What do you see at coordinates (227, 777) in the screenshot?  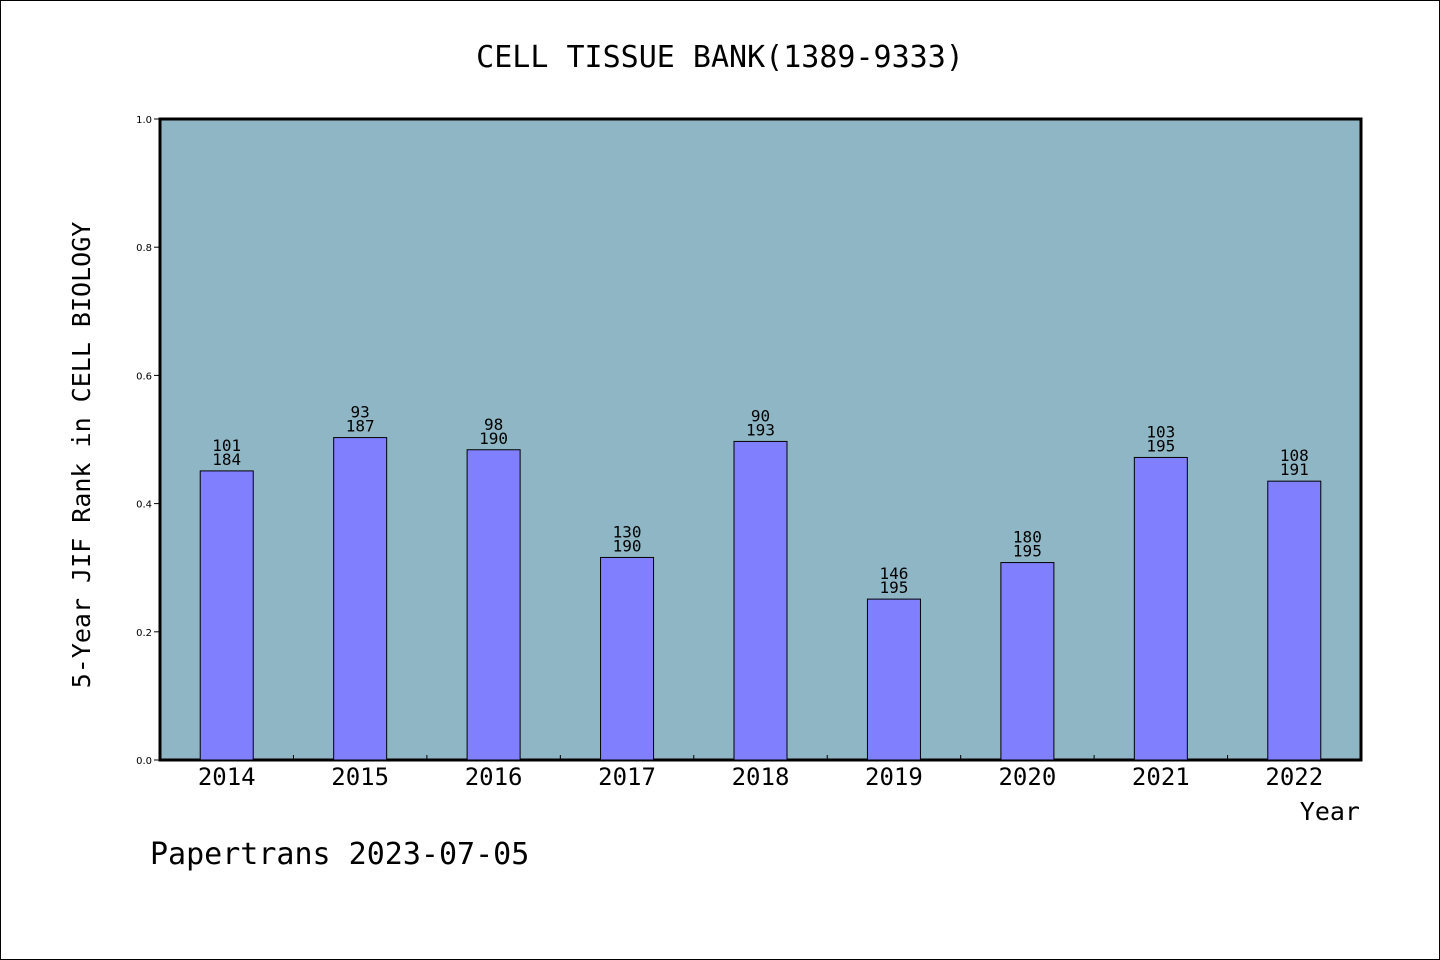 I see `x-tick-label-2014: 2014` at bounding box center [227, 777].